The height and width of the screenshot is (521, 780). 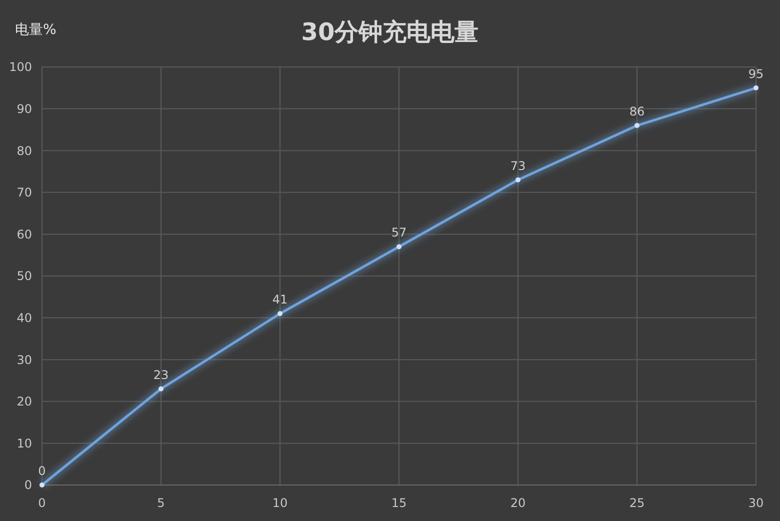 What do you see at coordinates (24, 151) in the screenshot?
I see `y-tick-label: 80` at bounding box center [24, 151].